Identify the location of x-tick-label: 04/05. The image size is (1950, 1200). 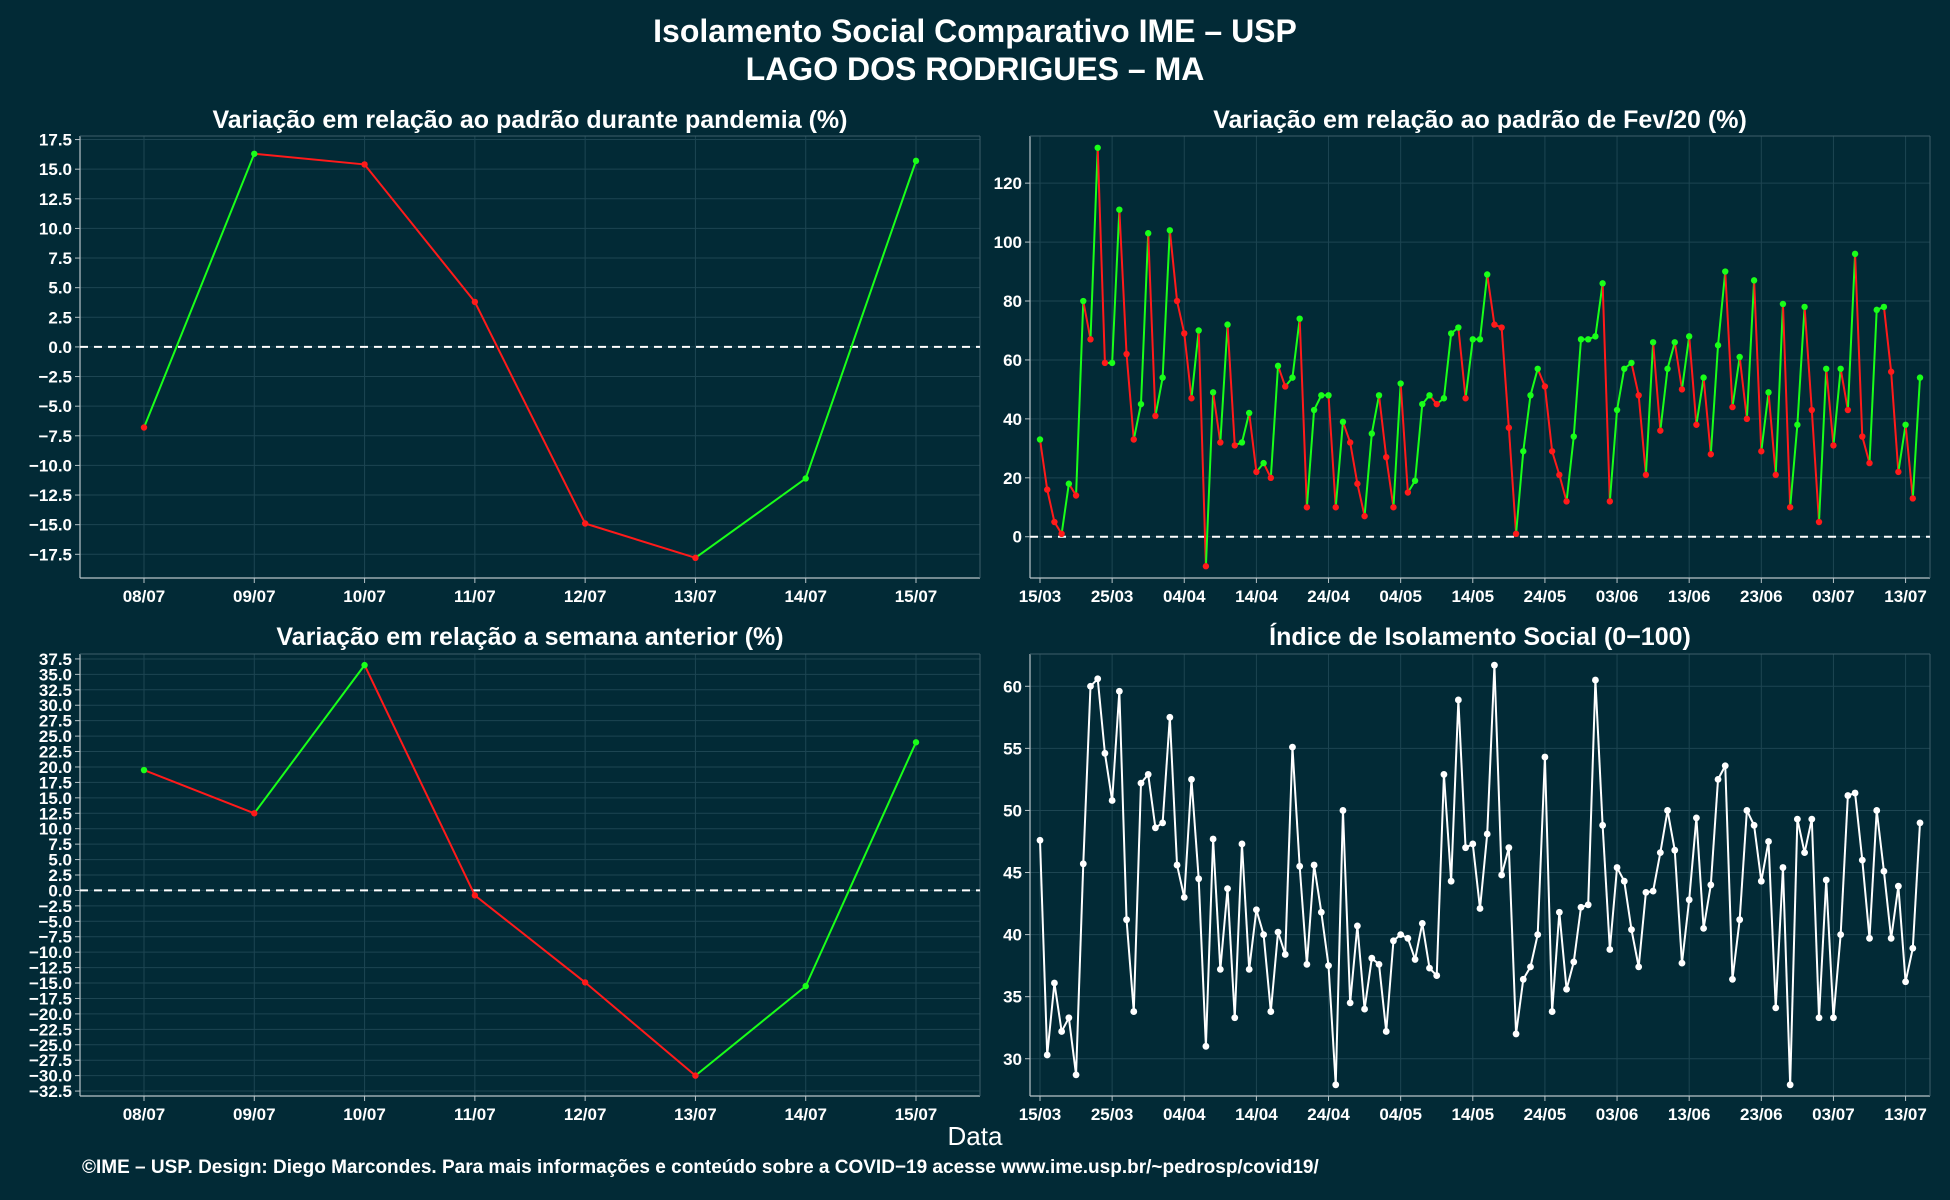
(1400, 1114).